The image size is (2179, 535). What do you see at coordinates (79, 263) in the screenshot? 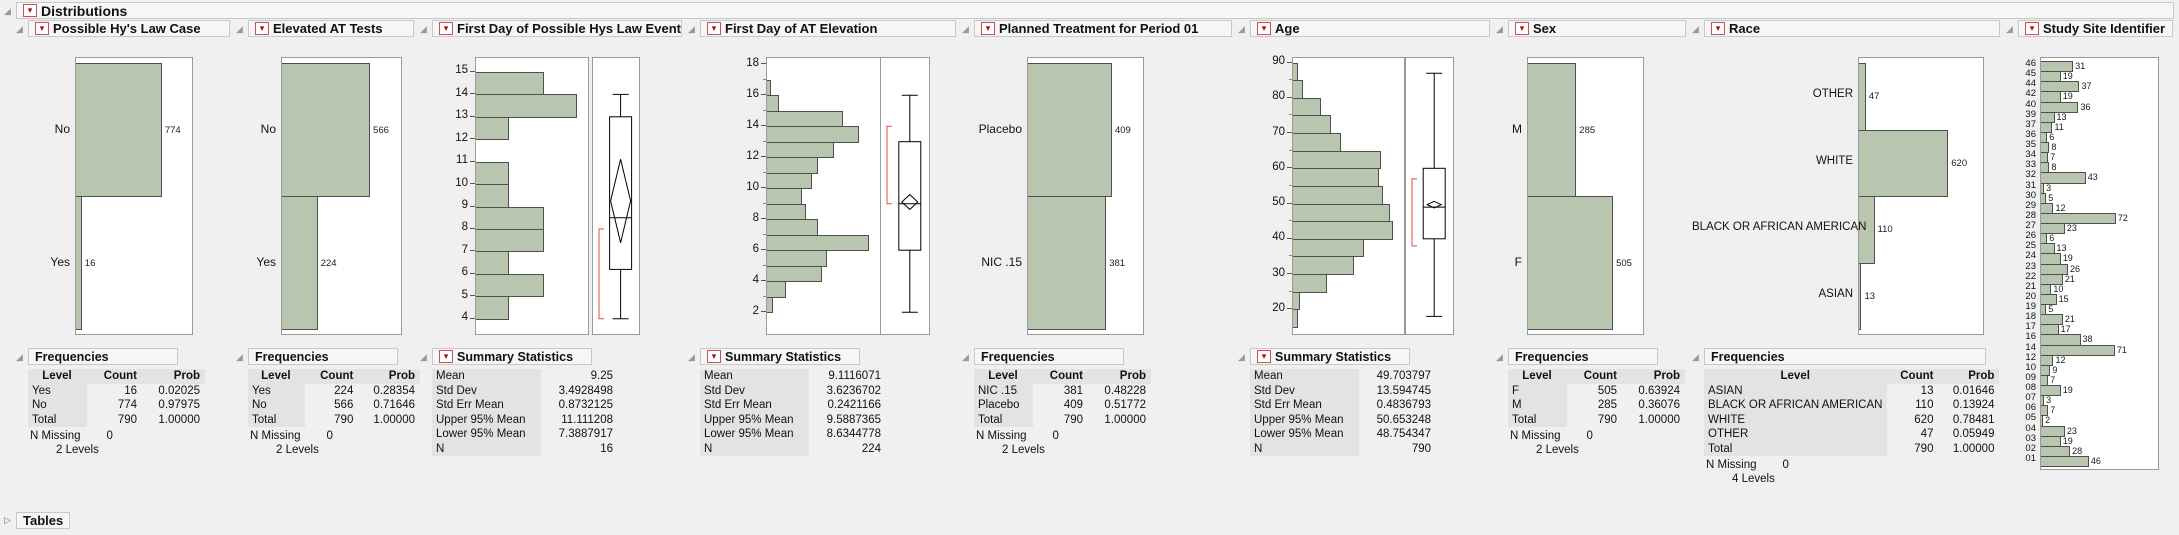
I see `category-bar-yes` at bounding box center [79, 263].